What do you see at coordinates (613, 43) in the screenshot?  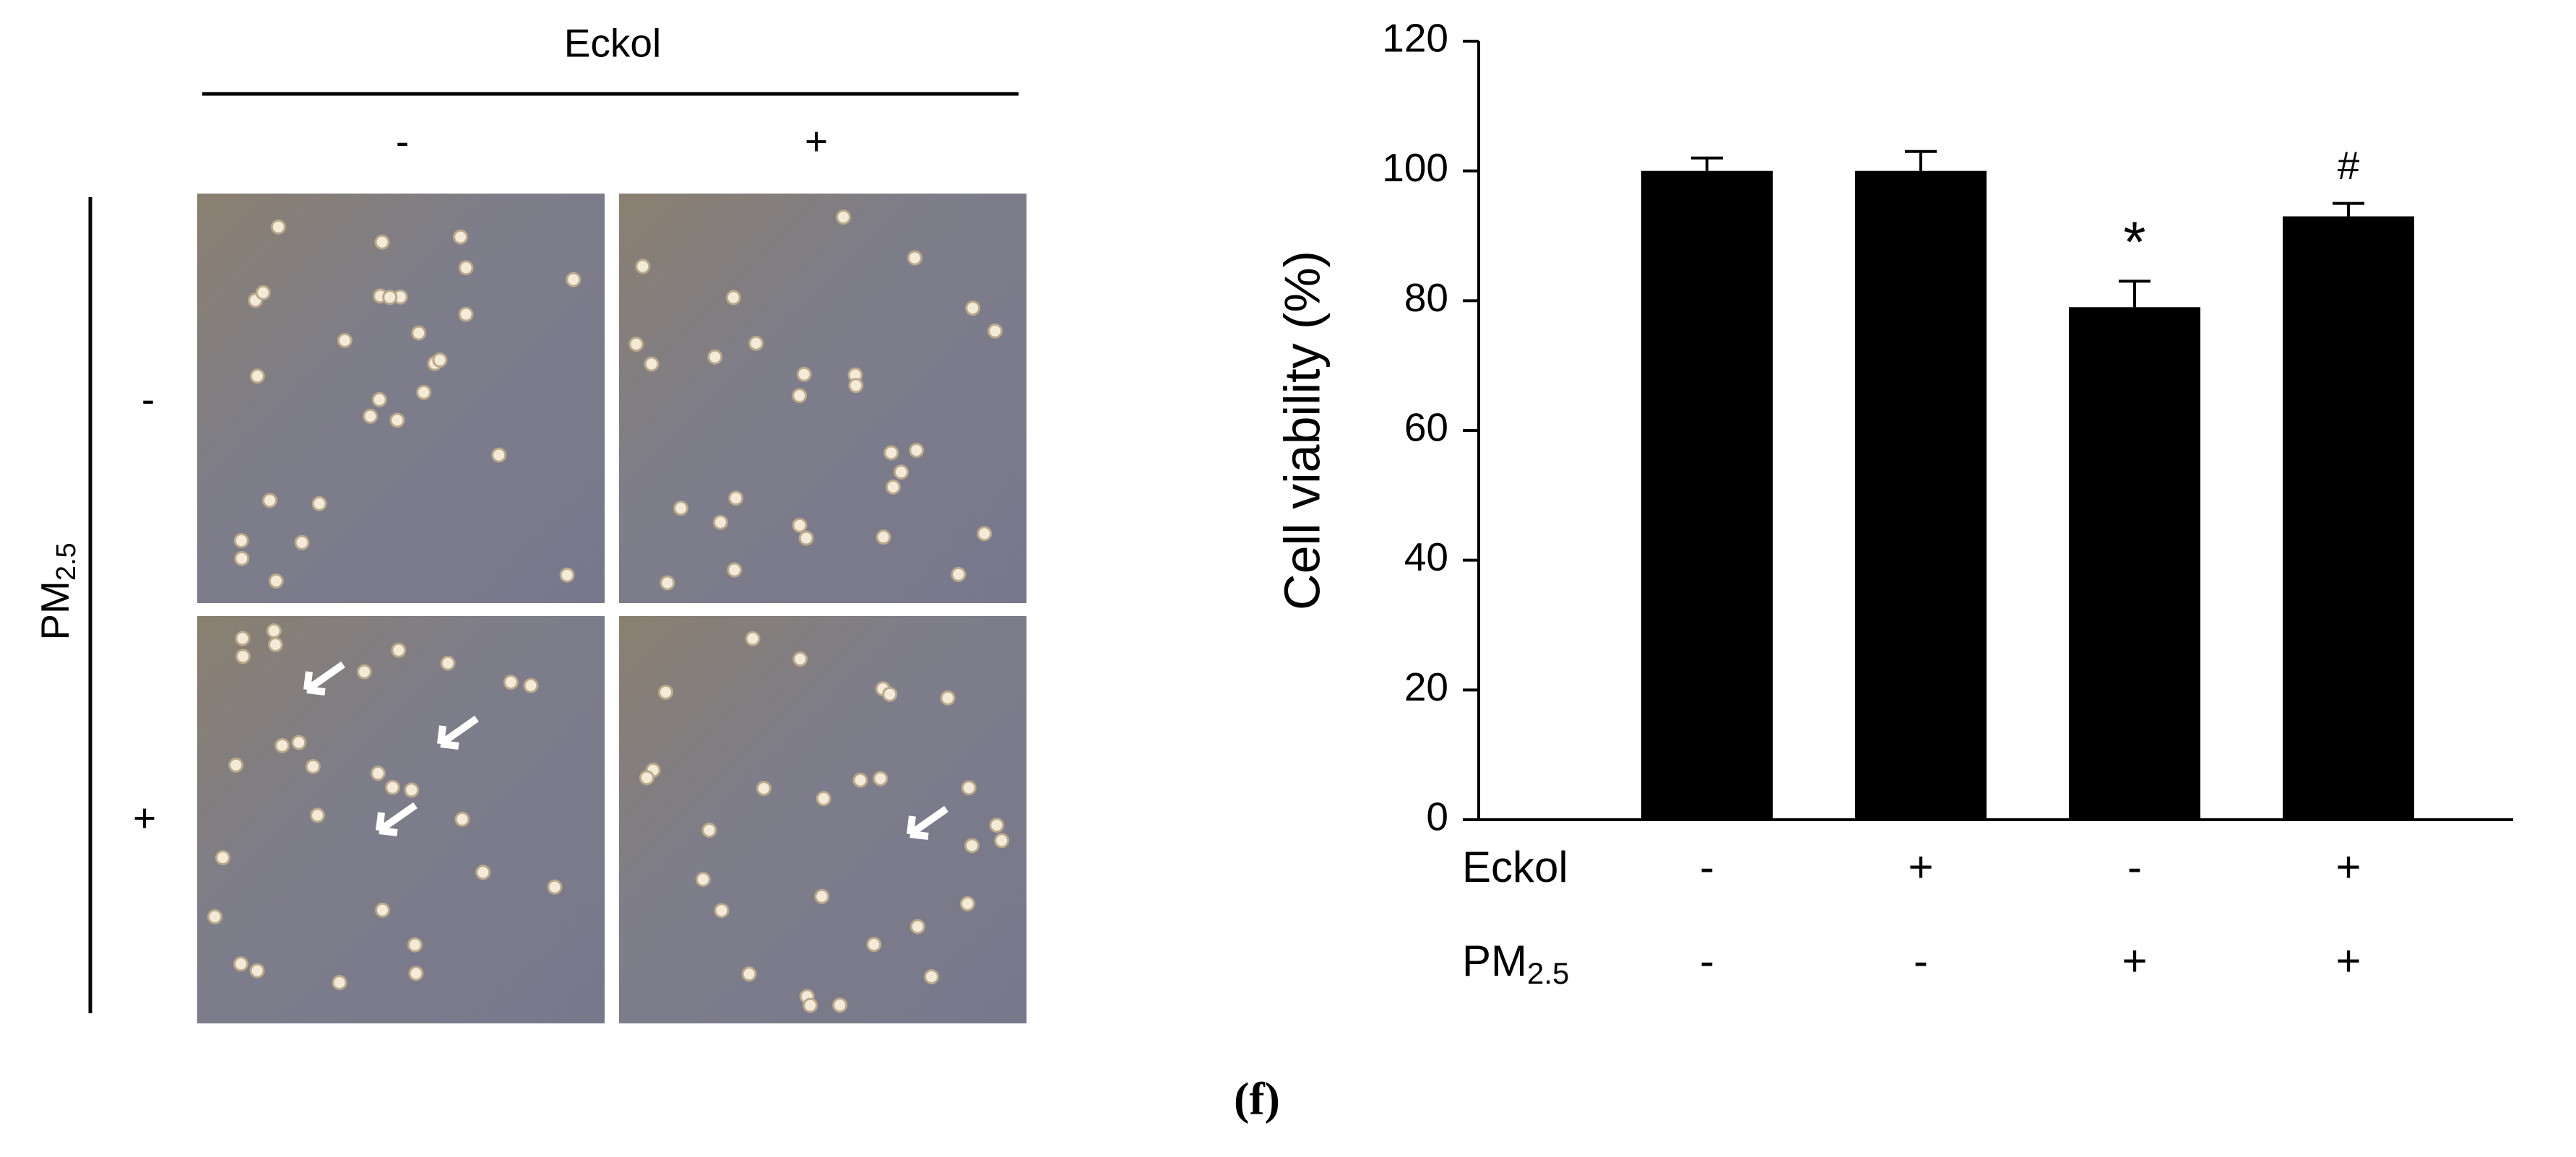 I see `column-header: Eckol` at bounding box center [613, 43].